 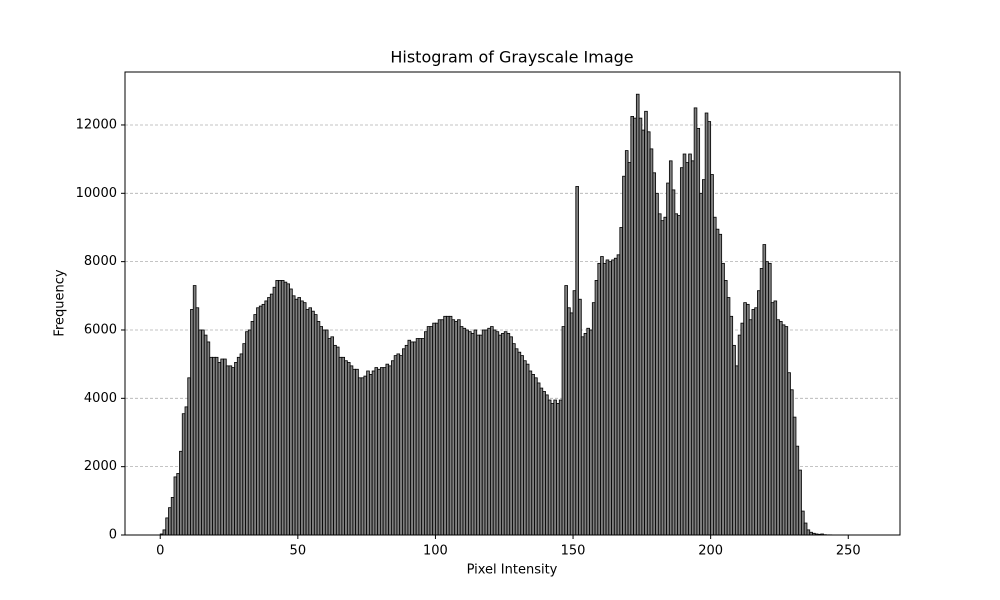 What do you see at coordinates (573, 551) in the screenshot?
I see `x-tick-label: 150` at bounding box center [573, 551].